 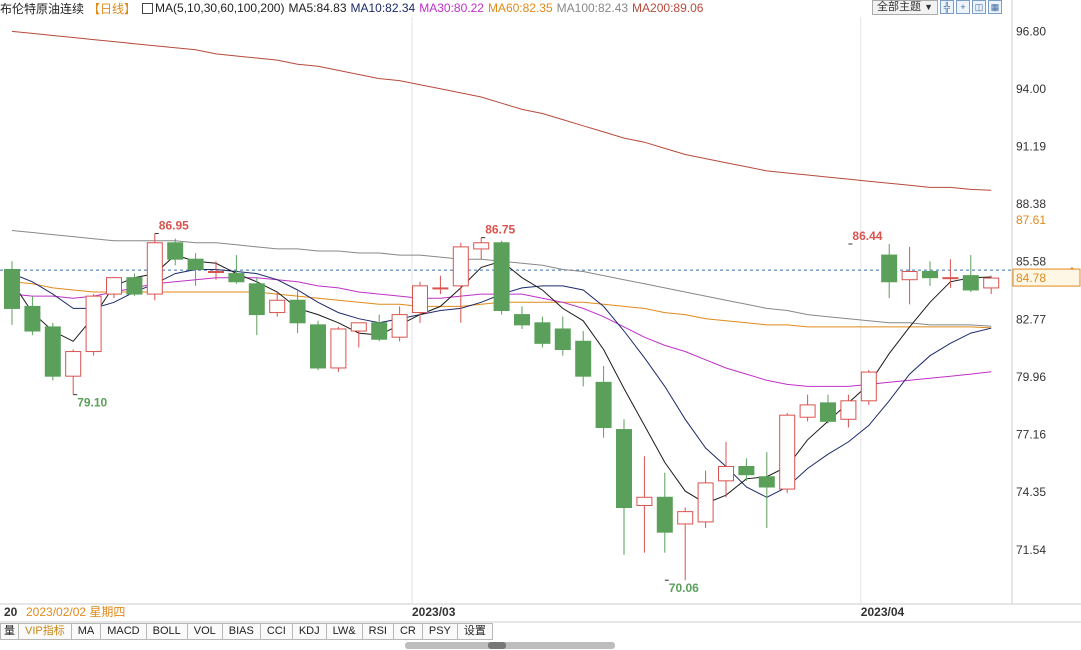 I want to click on theme-dropdown: 全部主题 ▼, so click(x=905, y=7).